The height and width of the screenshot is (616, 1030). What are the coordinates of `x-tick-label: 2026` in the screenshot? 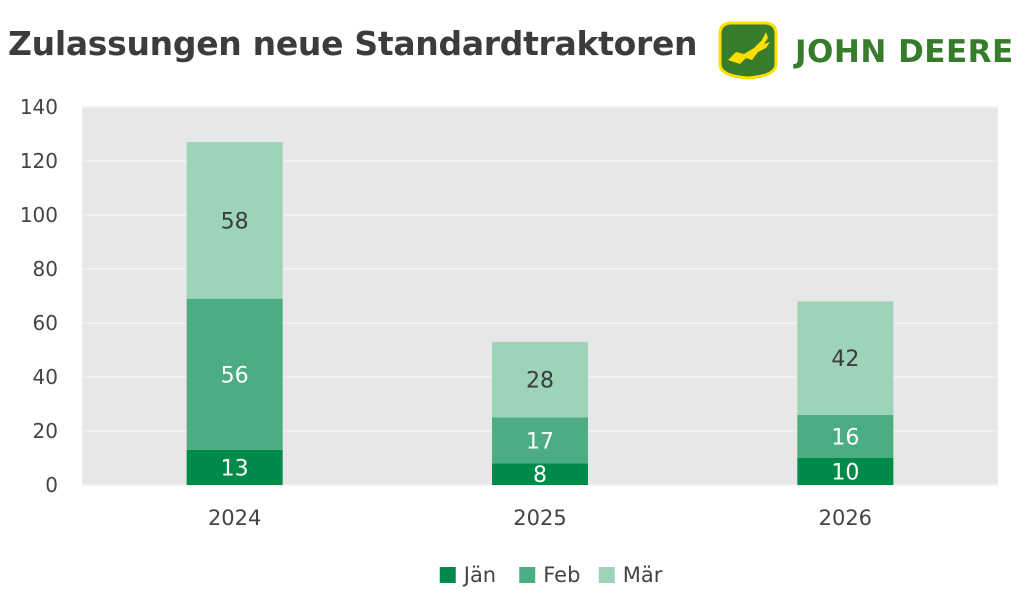 It's located at (845, 518).